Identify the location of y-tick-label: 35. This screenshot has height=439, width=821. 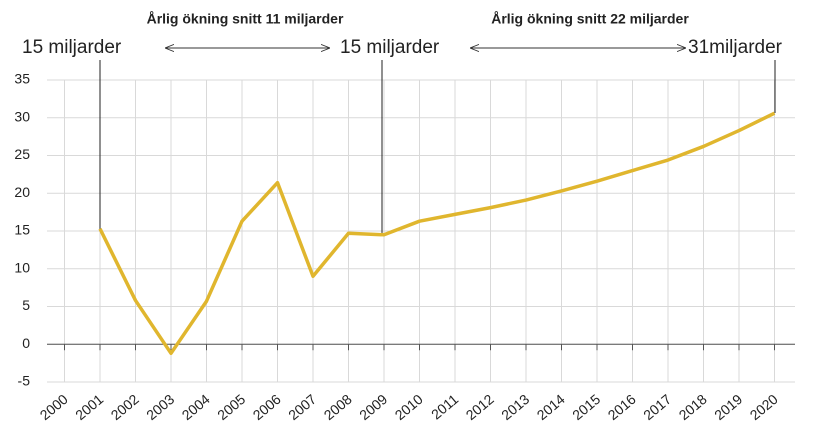
(22, 79).